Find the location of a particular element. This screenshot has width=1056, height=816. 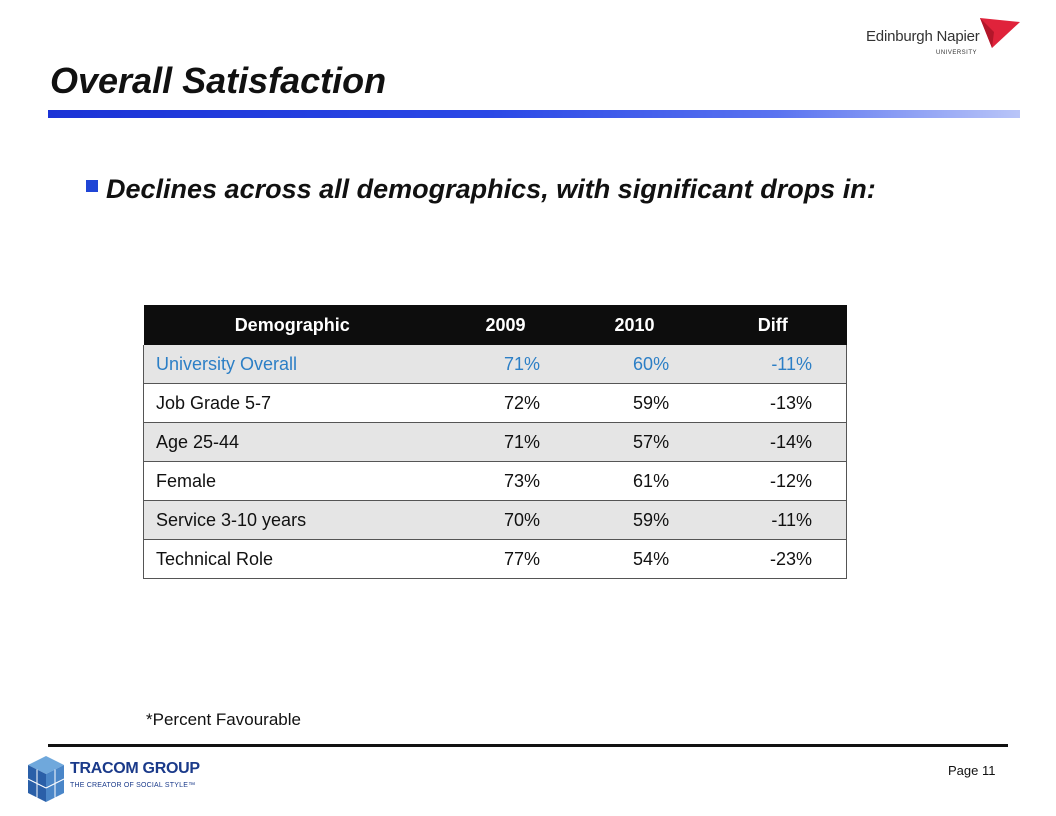

logo-name: Edinburgh Napier is located at coordinates (923, 36).